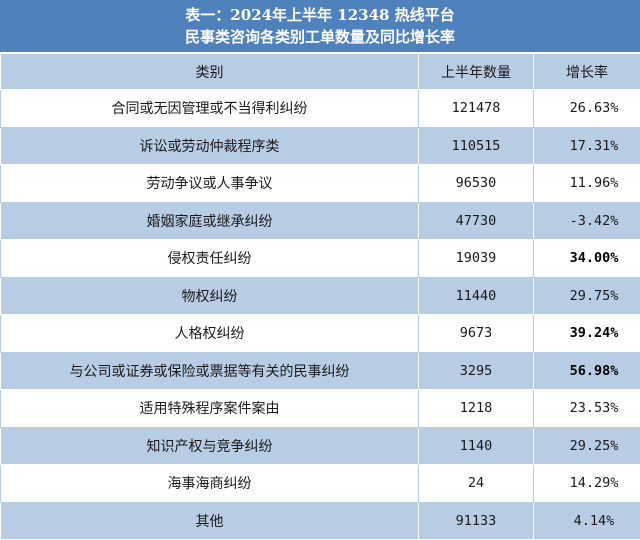 The image size is (640, 540). What do you see at coordinates (587, 409) in the screenshot?
I see `cell-growth: 23.53%` at bounding box center [587, 409].